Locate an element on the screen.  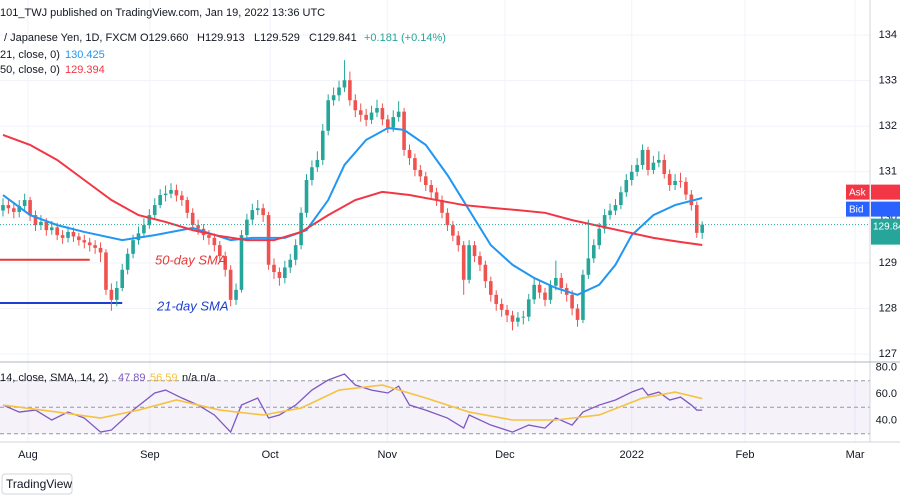
x-tick-label: Sep is located at coordinates (150, 455).